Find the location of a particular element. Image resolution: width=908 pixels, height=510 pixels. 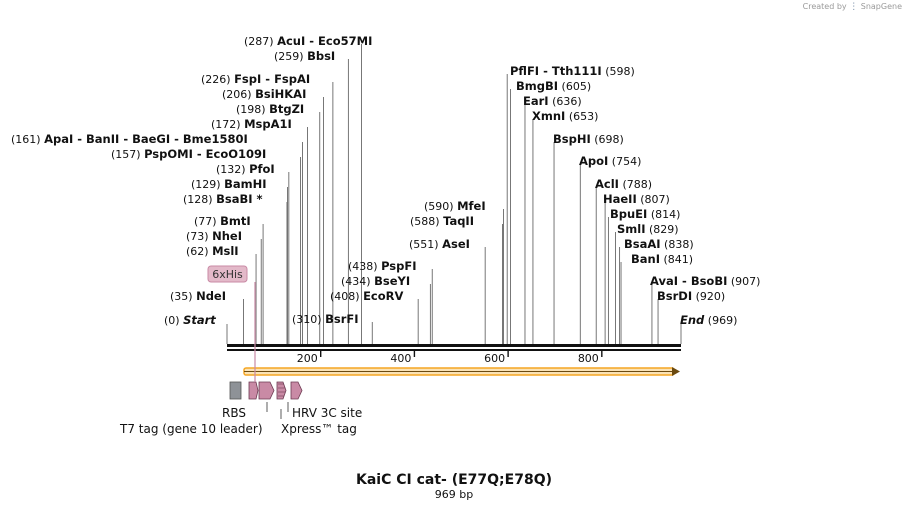

enzyme-name: BbsI is located at coordinates (321, 56).